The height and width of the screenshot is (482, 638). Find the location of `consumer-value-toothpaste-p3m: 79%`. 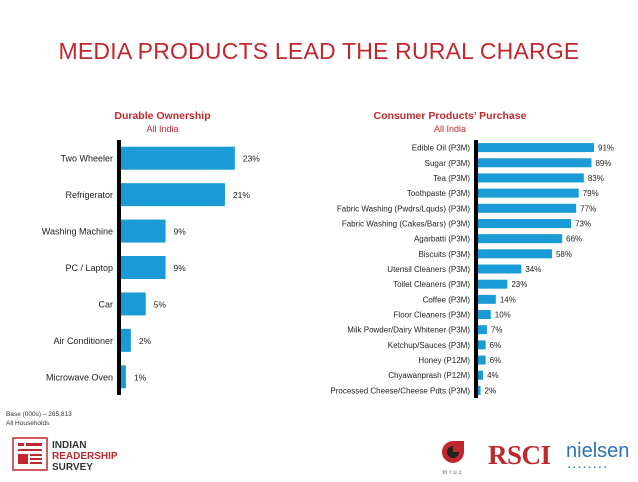

consumer-value-toothpaste-p3m: 79% is located at coordinates (591, 193).